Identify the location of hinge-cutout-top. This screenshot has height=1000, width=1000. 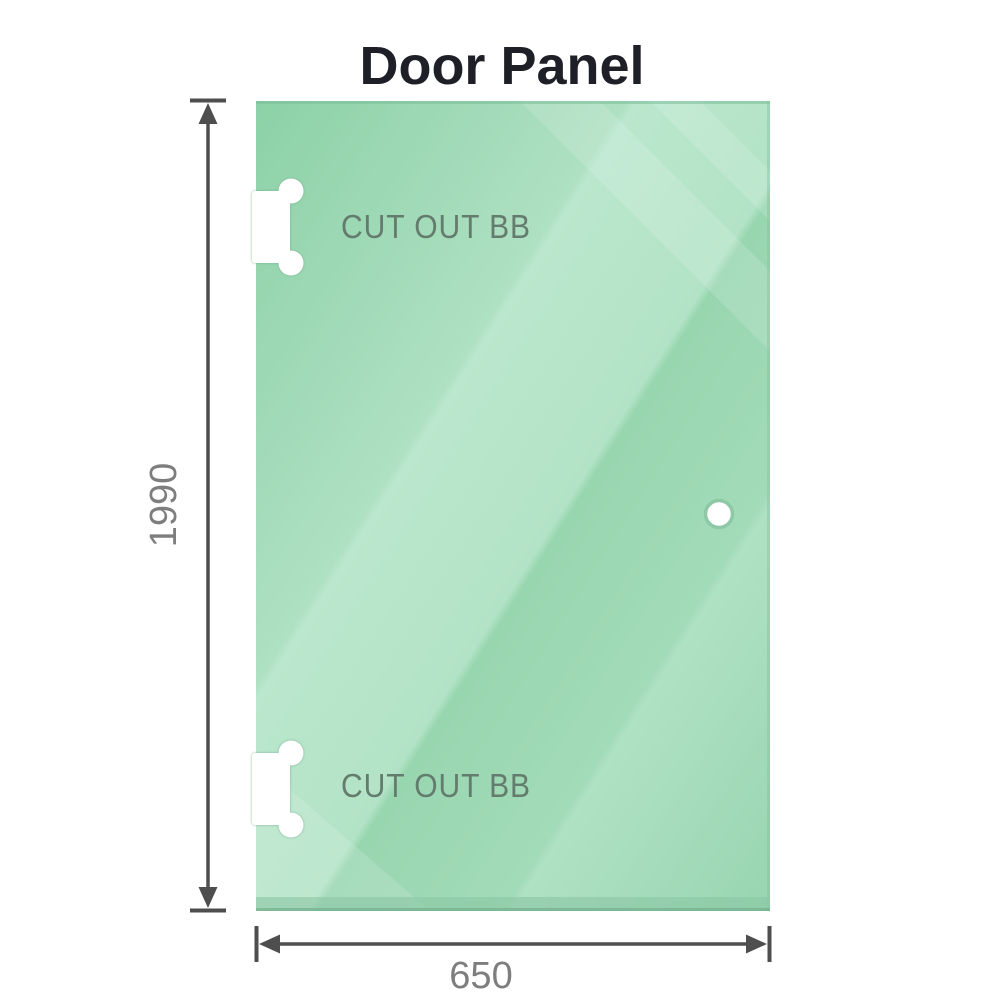
(278, 227).